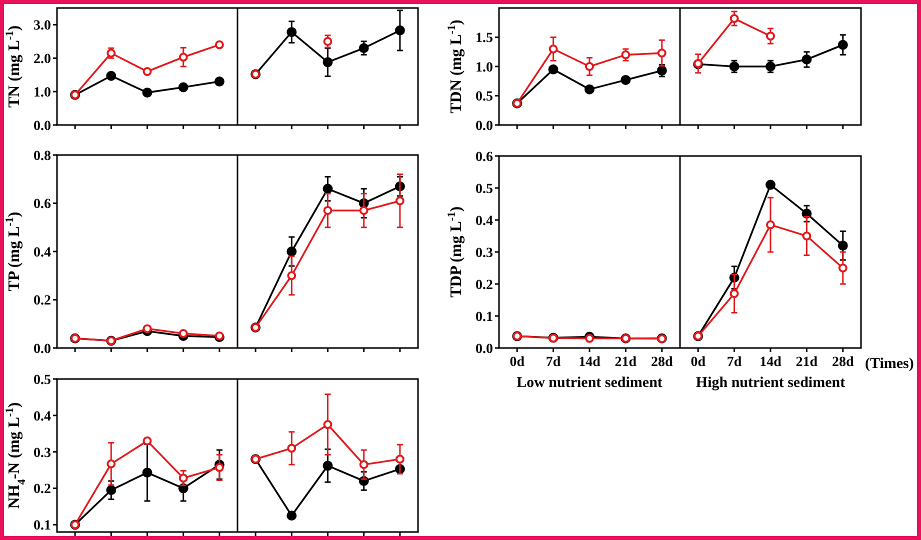 This screenshot has height=540, width=921. I want to click on text: (Times), so click(889, 364).